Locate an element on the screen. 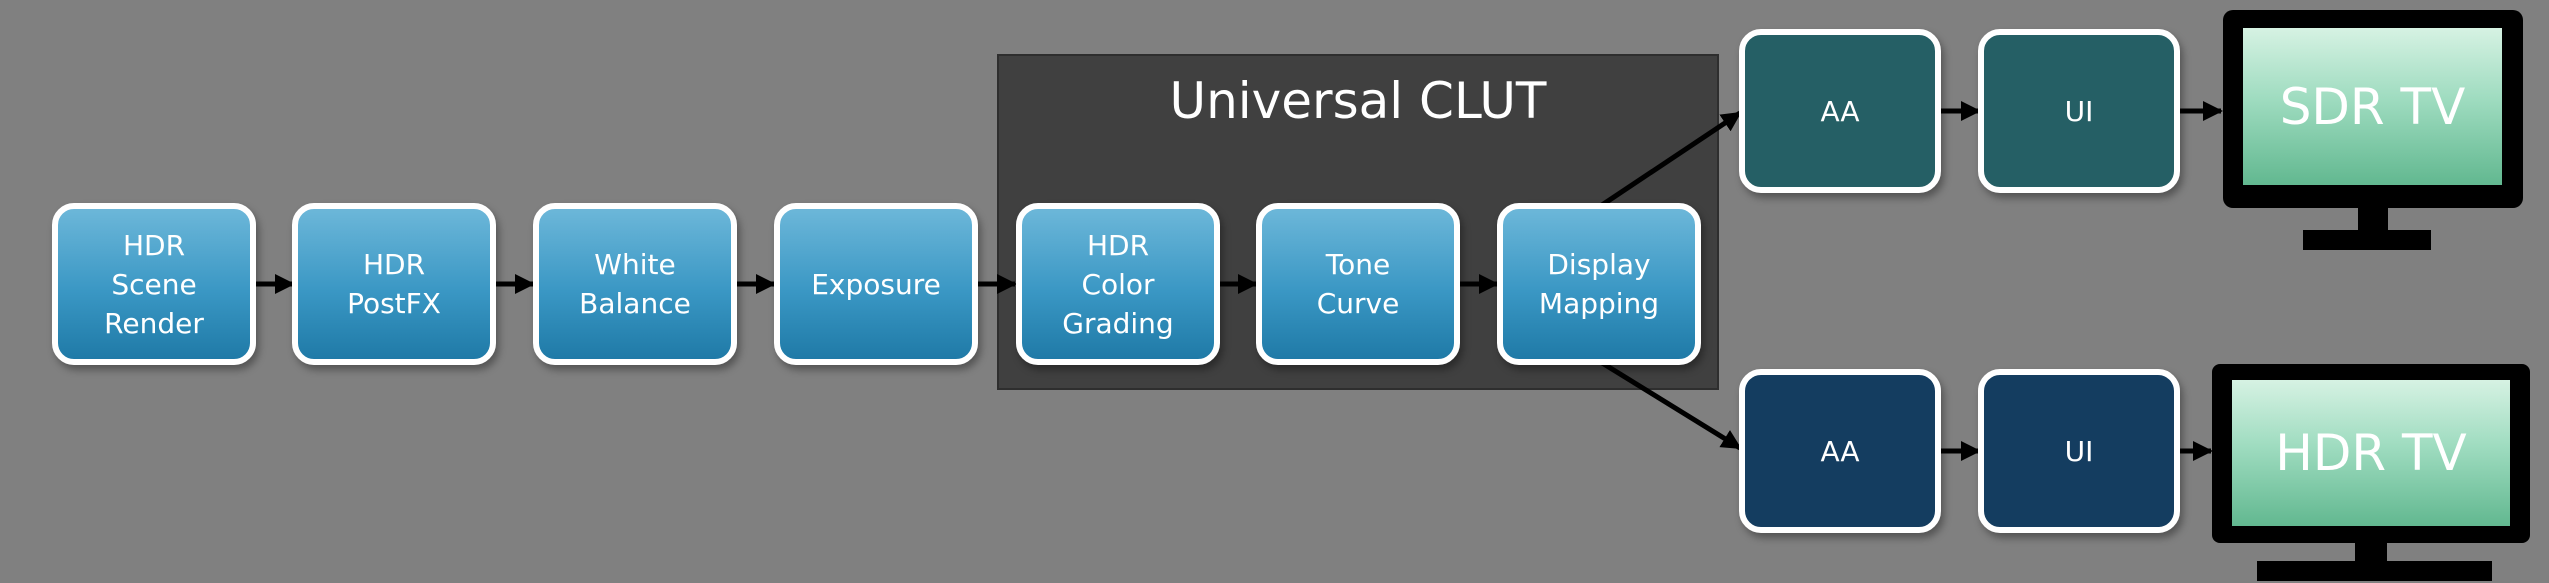 This screenshot has height=583, width=2549. sdr-tv-label: SDR TV is located at coordinates (2372, 106).